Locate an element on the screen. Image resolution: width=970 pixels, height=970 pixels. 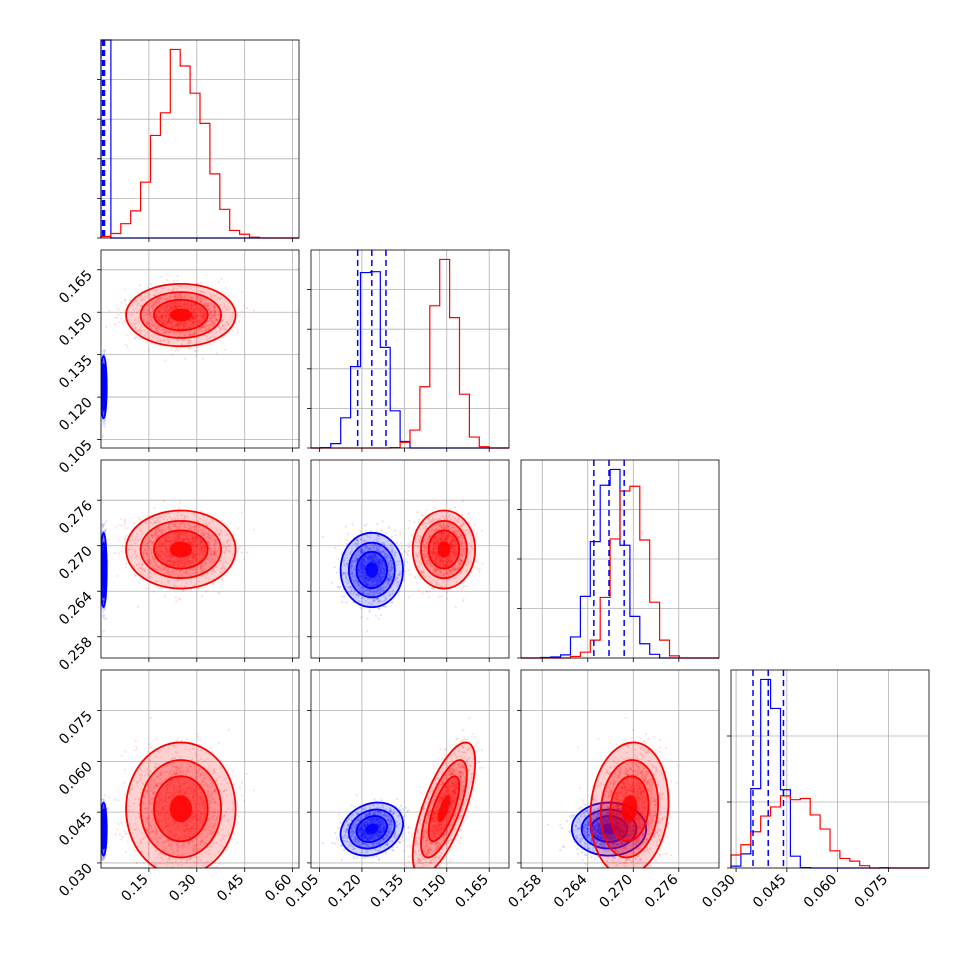
histogram-series is located at coordinates (620, 572).